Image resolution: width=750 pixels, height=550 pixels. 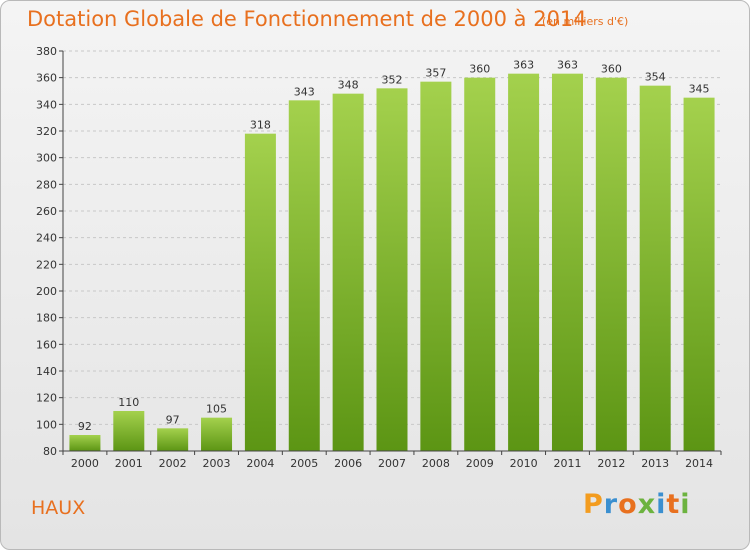 What do you see at coordinates (128, 402) in the screenshot?
I see `data-label: 110` at bounding box center [128, 402].